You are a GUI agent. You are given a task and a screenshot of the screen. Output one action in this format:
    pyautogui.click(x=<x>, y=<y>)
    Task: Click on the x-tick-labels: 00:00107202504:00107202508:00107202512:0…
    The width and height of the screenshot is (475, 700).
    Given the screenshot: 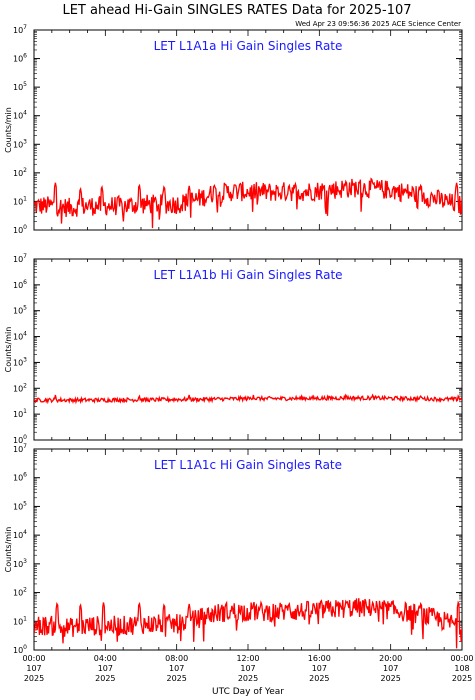 What is the action you would take?
    pyautogui.click(x=247, y=668)
    